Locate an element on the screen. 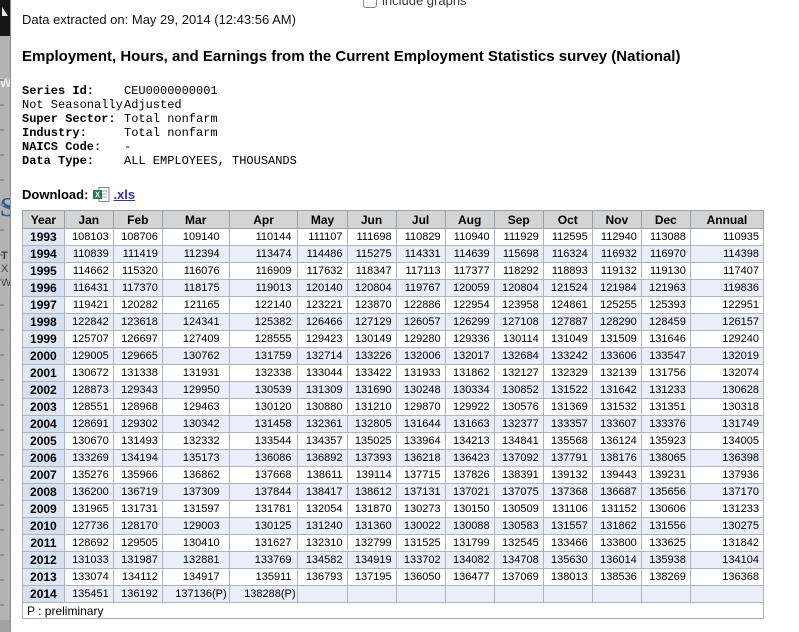  value-cell: 137791 is located at coordinates (567, 458).